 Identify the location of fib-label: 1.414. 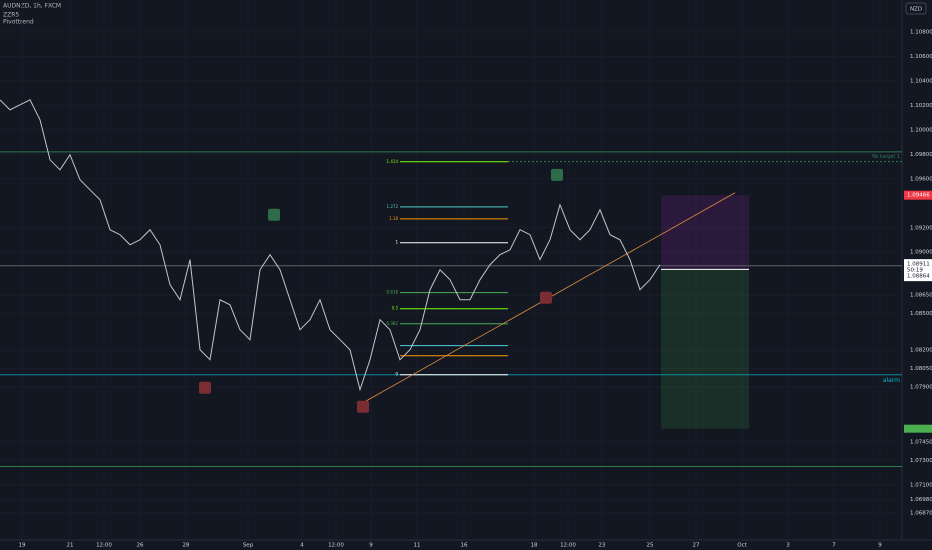
(393, 161).